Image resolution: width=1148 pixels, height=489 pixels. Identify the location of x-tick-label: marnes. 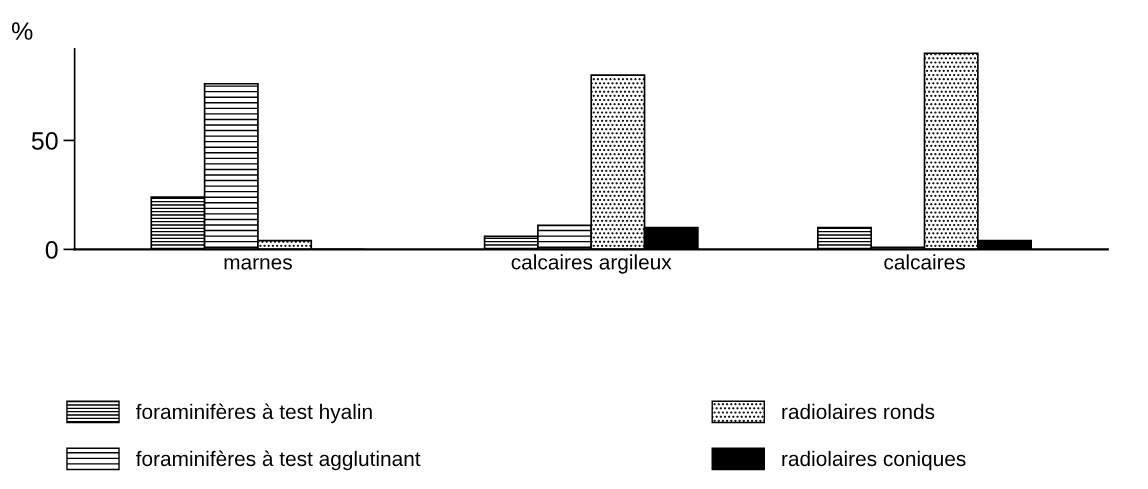
(258, 264).